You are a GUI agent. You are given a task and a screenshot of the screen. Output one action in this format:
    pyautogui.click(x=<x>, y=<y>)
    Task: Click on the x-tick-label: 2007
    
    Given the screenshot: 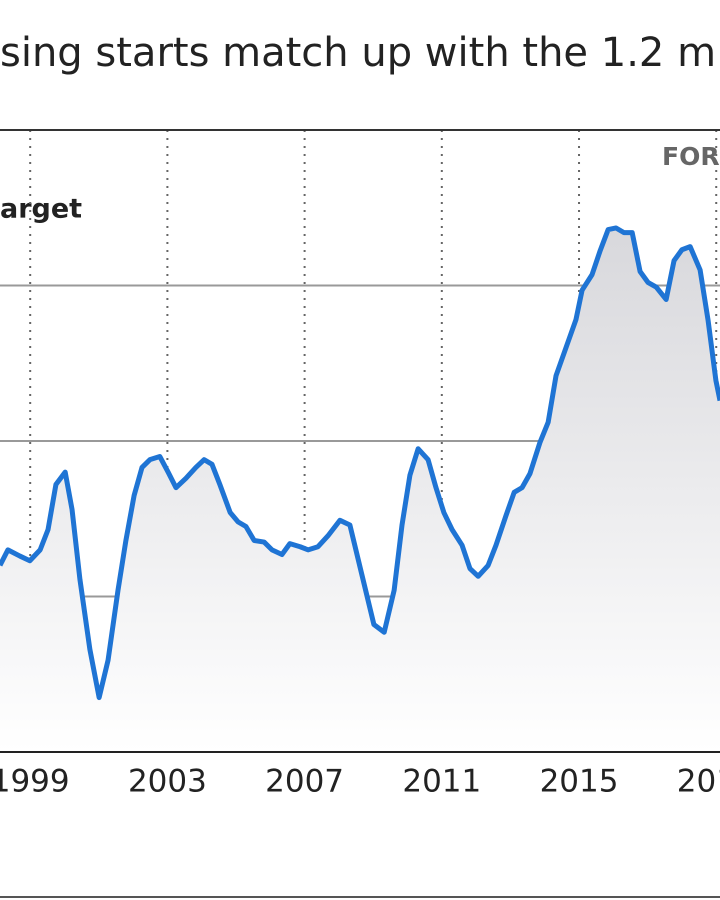 What is the action you would take?
    pyautogui.click(x=304, y=782)
    